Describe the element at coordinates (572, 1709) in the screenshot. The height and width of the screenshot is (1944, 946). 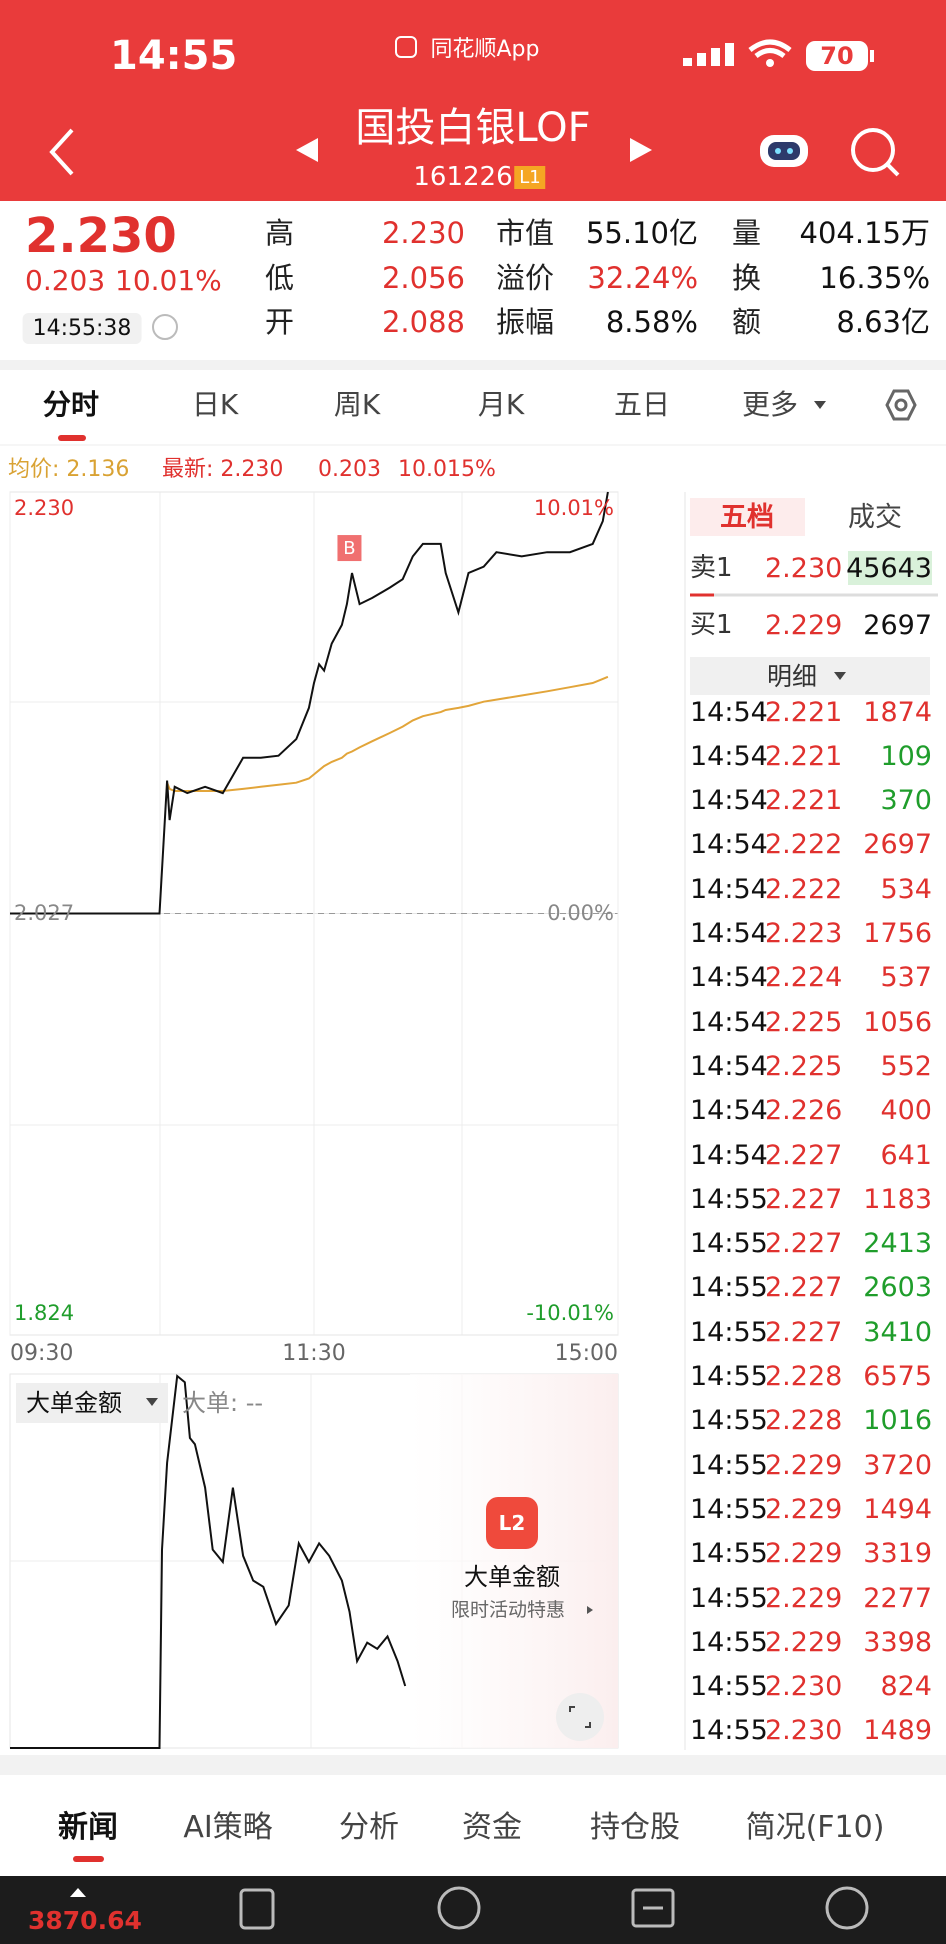
I see `expand-icon` at that location.